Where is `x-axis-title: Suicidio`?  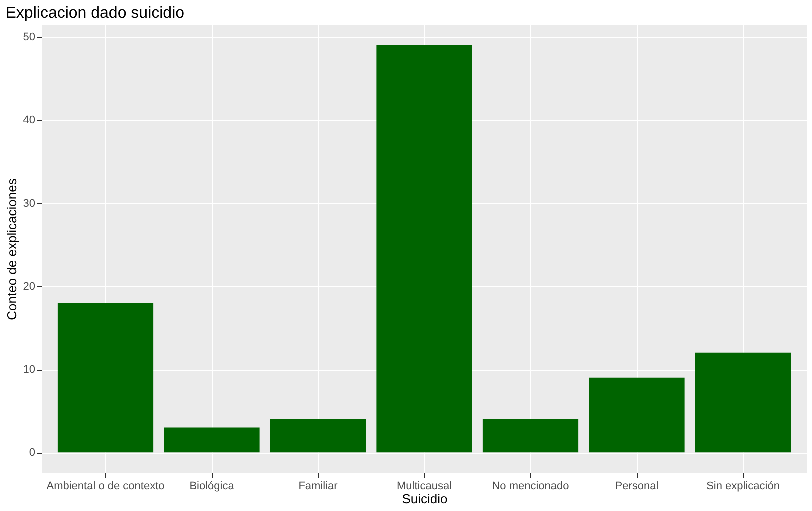 x-axis-title: Suicidio is located at coordinates (425, 499).